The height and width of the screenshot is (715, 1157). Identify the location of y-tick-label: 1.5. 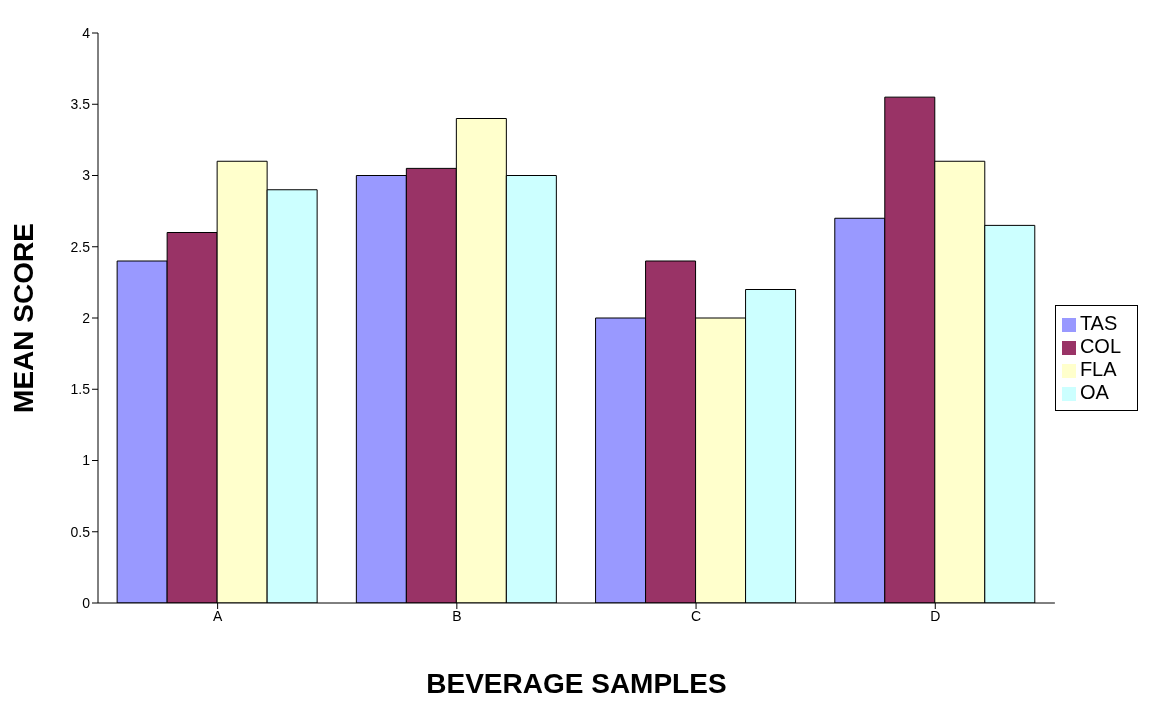
(80, 389).